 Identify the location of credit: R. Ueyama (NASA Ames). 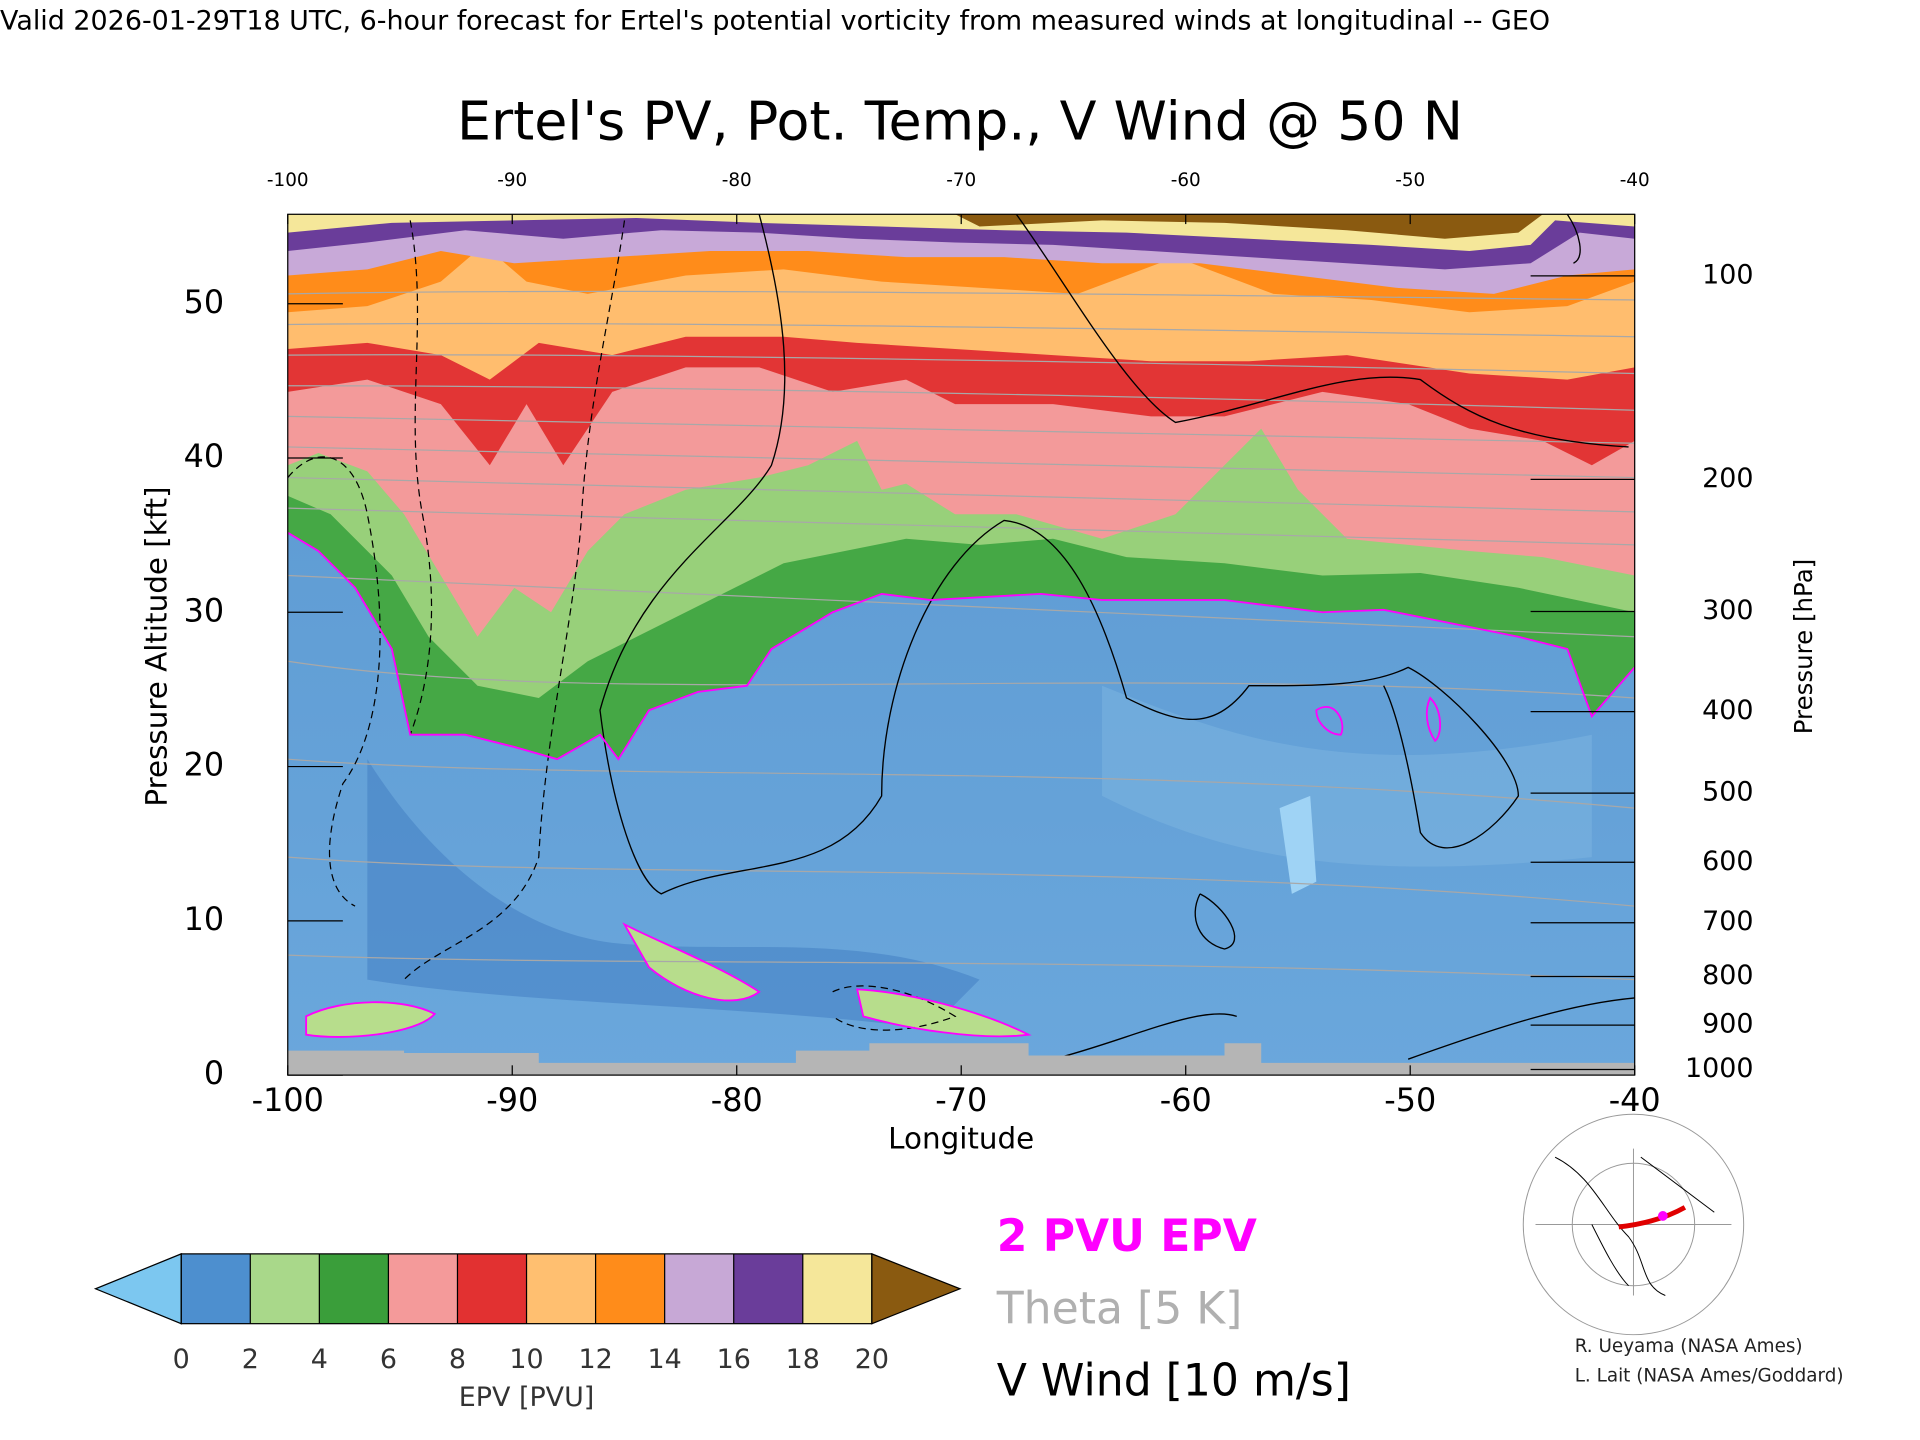
(1689, 1346).